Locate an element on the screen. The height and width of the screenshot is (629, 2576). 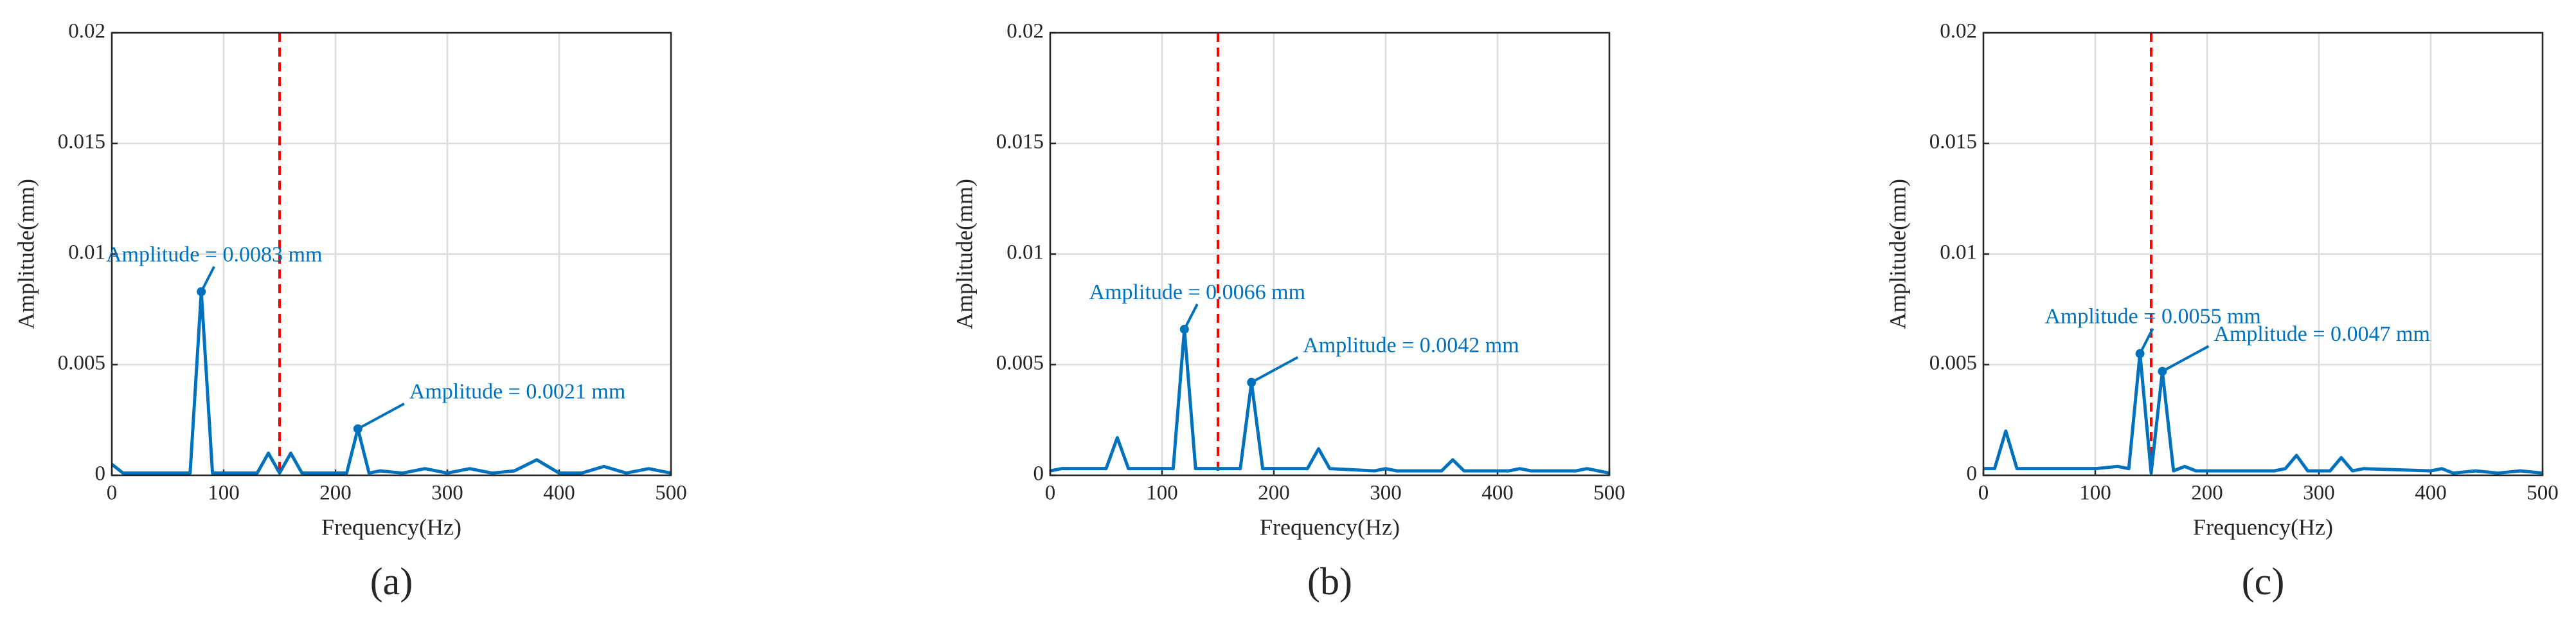
subplot-caption: (b) is located at coordinates (1329, 581).